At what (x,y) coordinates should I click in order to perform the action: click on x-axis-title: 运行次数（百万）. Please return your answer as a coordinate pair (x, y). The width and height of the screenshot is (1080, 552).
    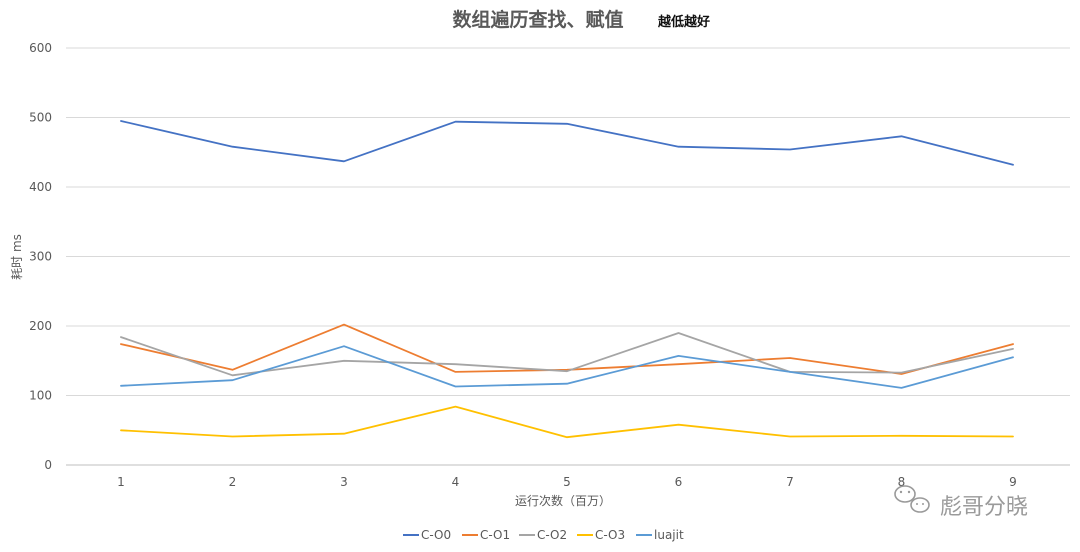
    Looking at the image, I should click on (563, 500).